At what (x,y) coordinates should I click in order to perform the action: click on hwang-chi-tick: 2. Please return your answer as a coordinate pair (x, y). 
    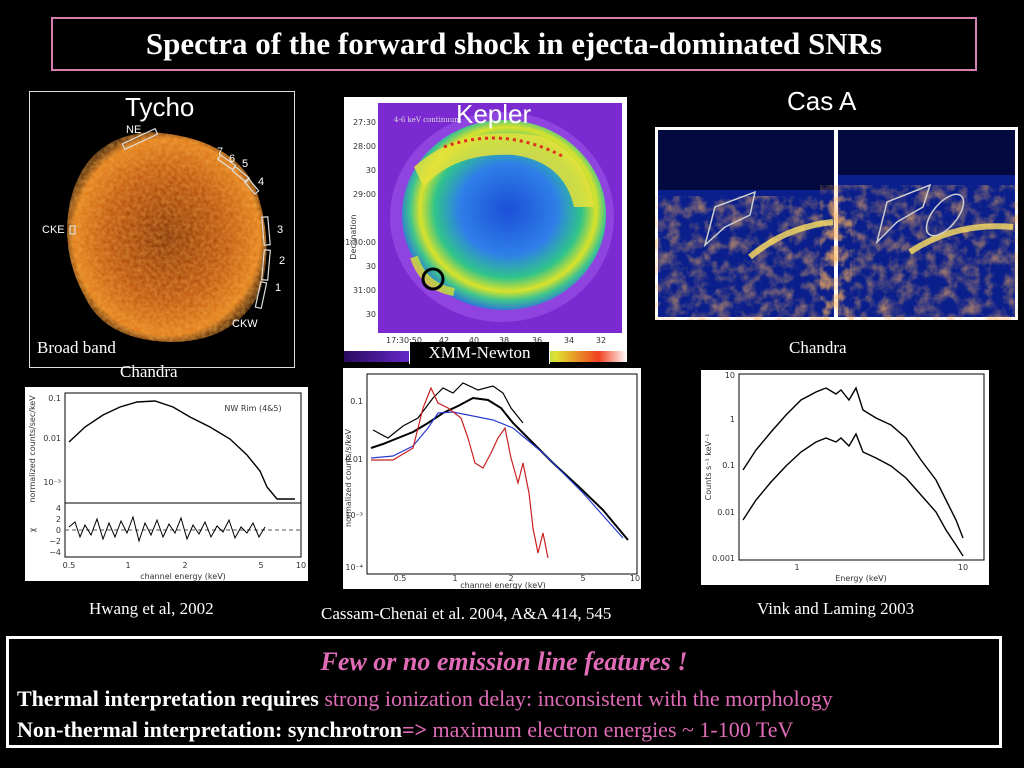
    Looking at the image, I should click on (58, 519).